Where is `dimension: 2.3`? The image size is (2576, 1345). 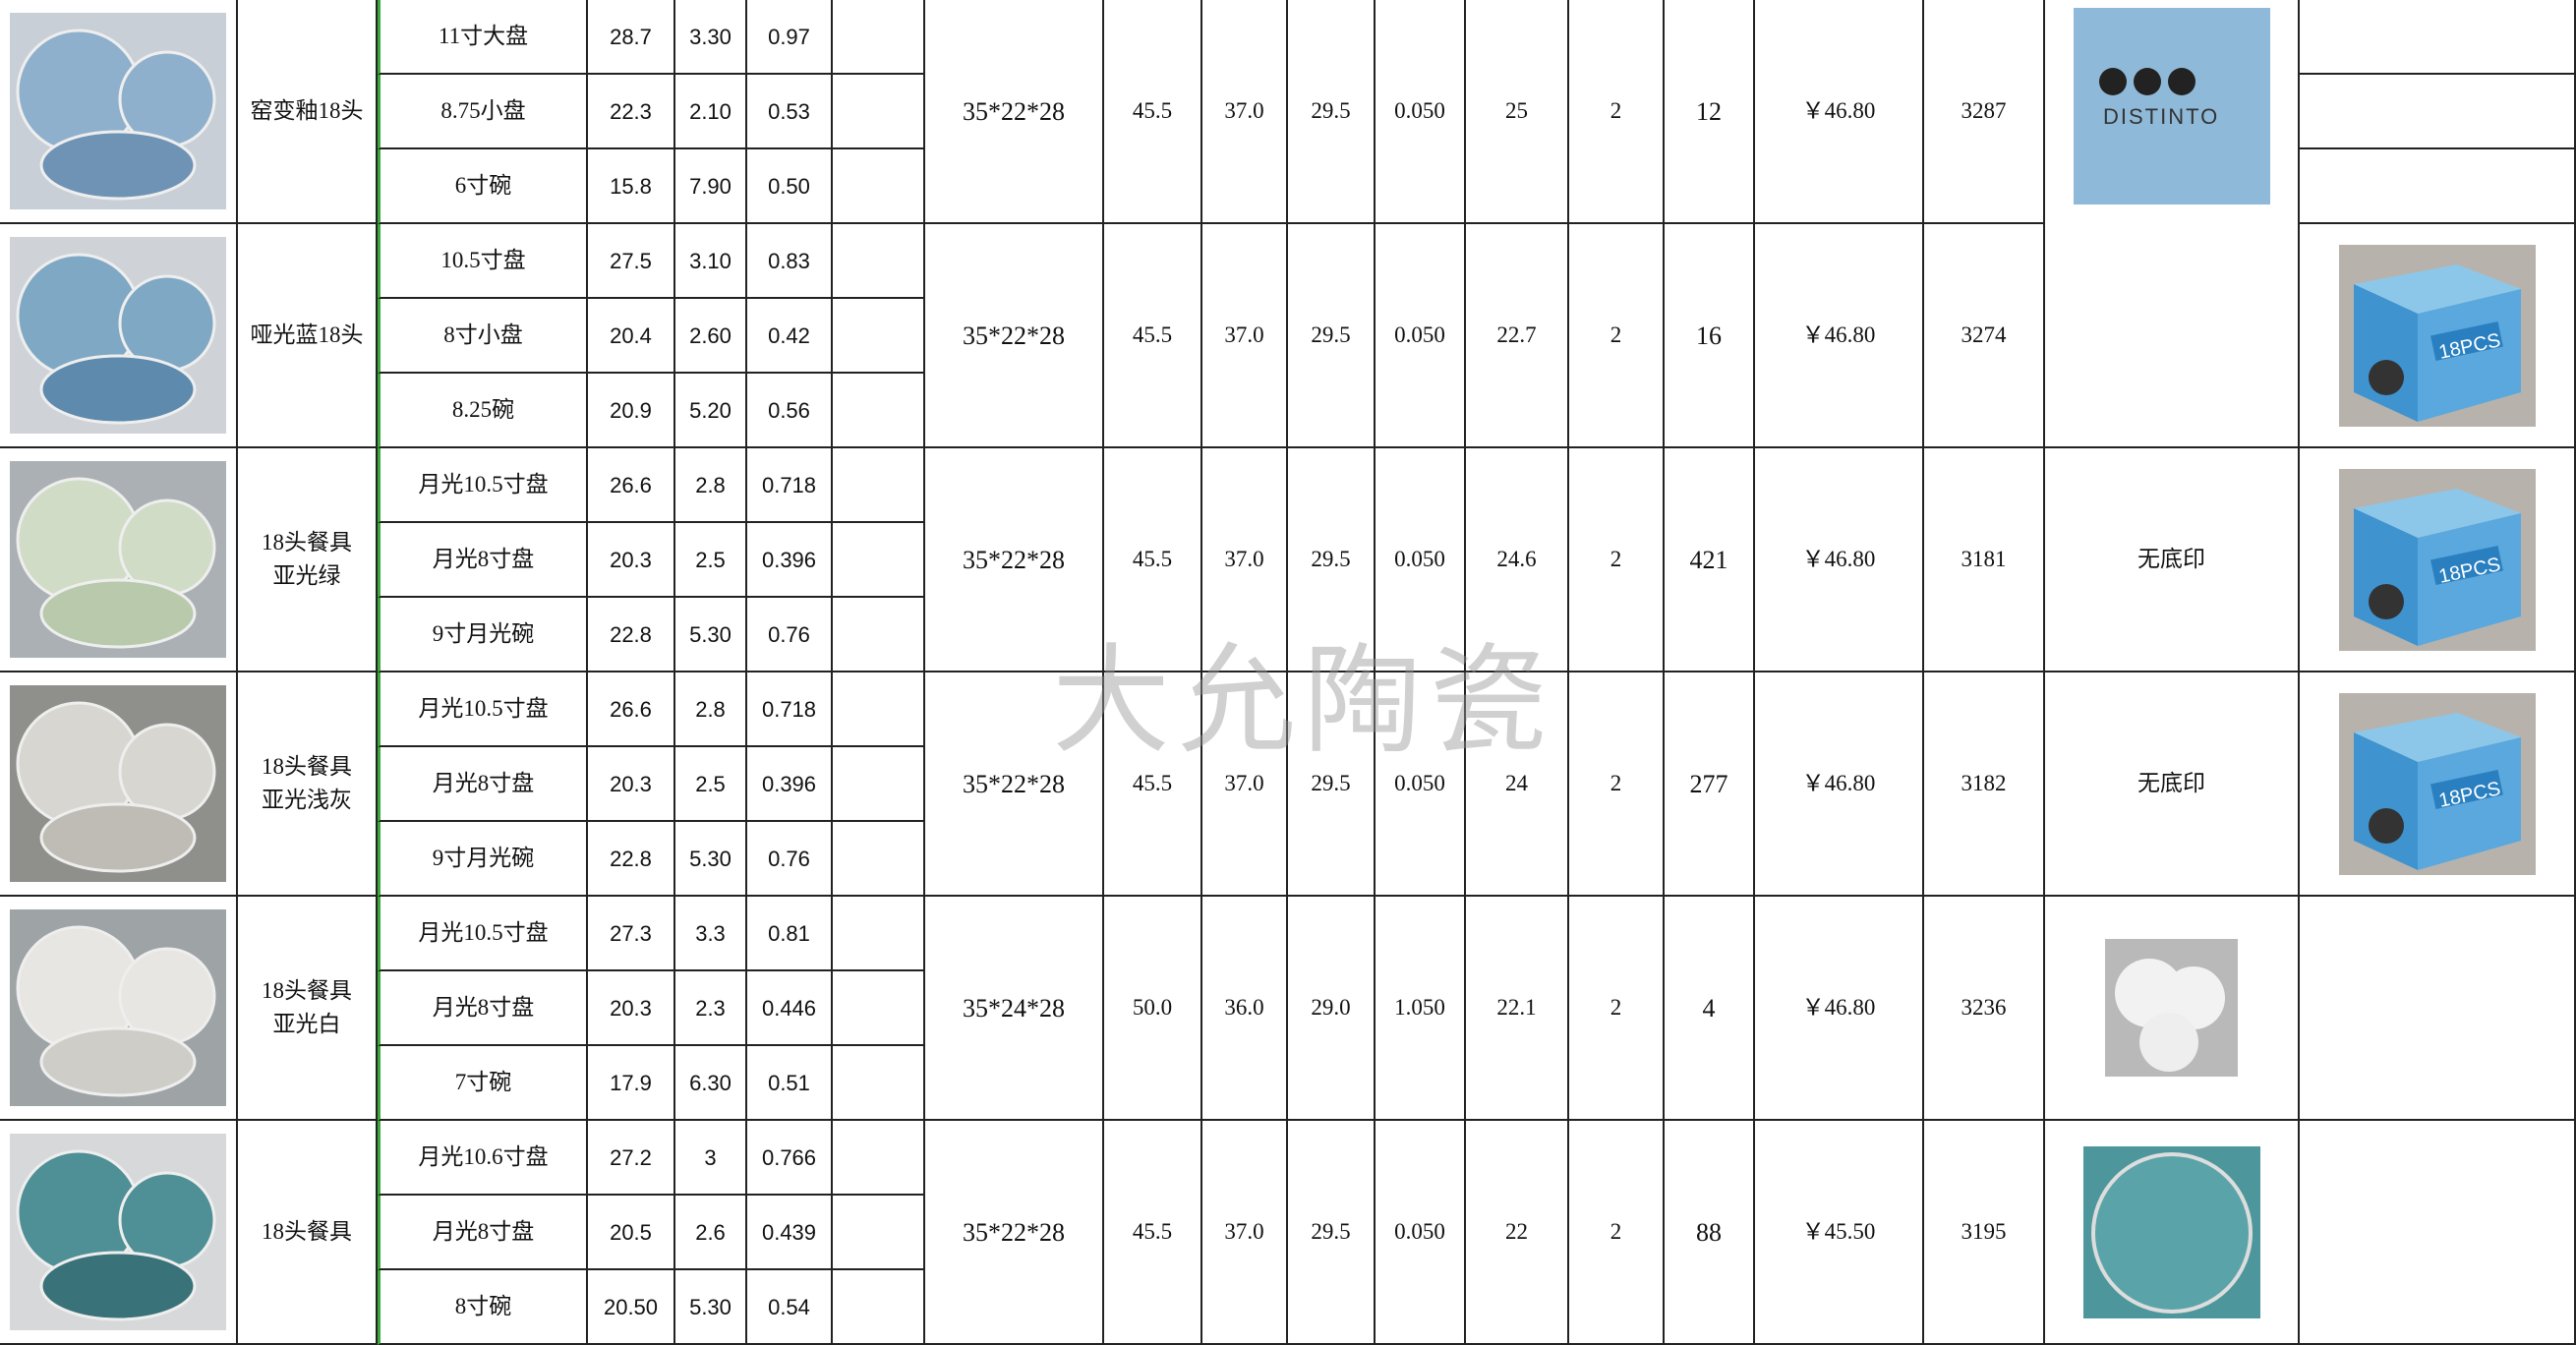 dimension: 2.3 is located at coordinates (711, 1008).